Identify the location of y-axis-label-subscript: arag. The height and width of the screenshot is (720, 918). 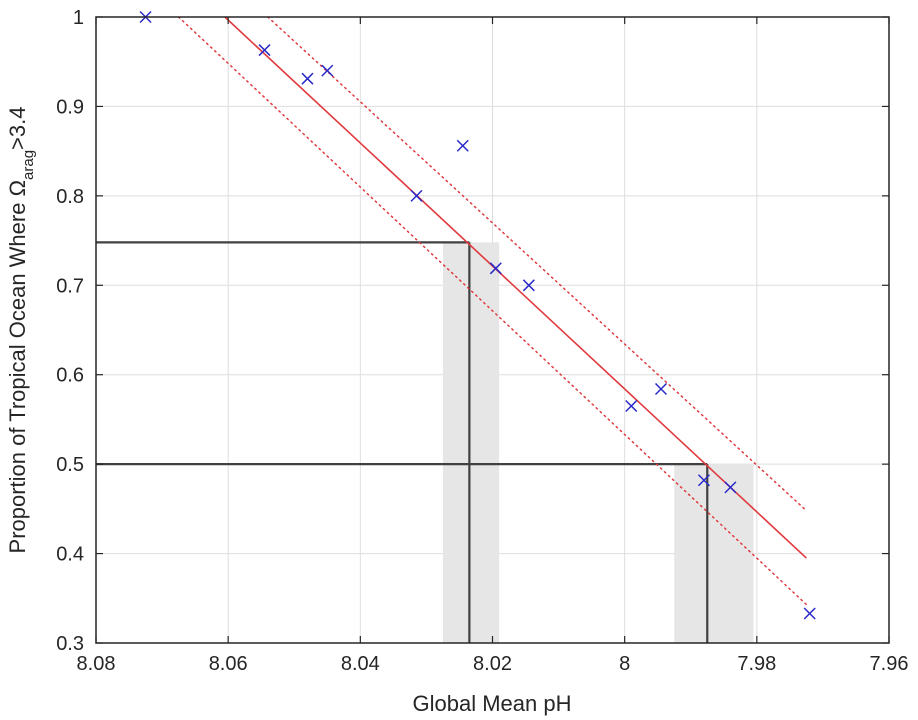
(28, 165).